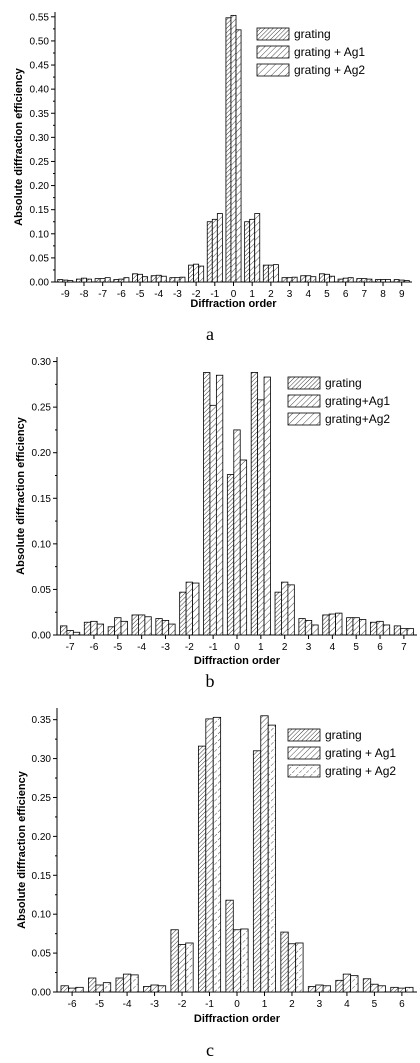 The image size is (420, 1063). Describe the element at coordinates (189, 608) in the screenshot. I see `bar-series-2-order--2` at that location.